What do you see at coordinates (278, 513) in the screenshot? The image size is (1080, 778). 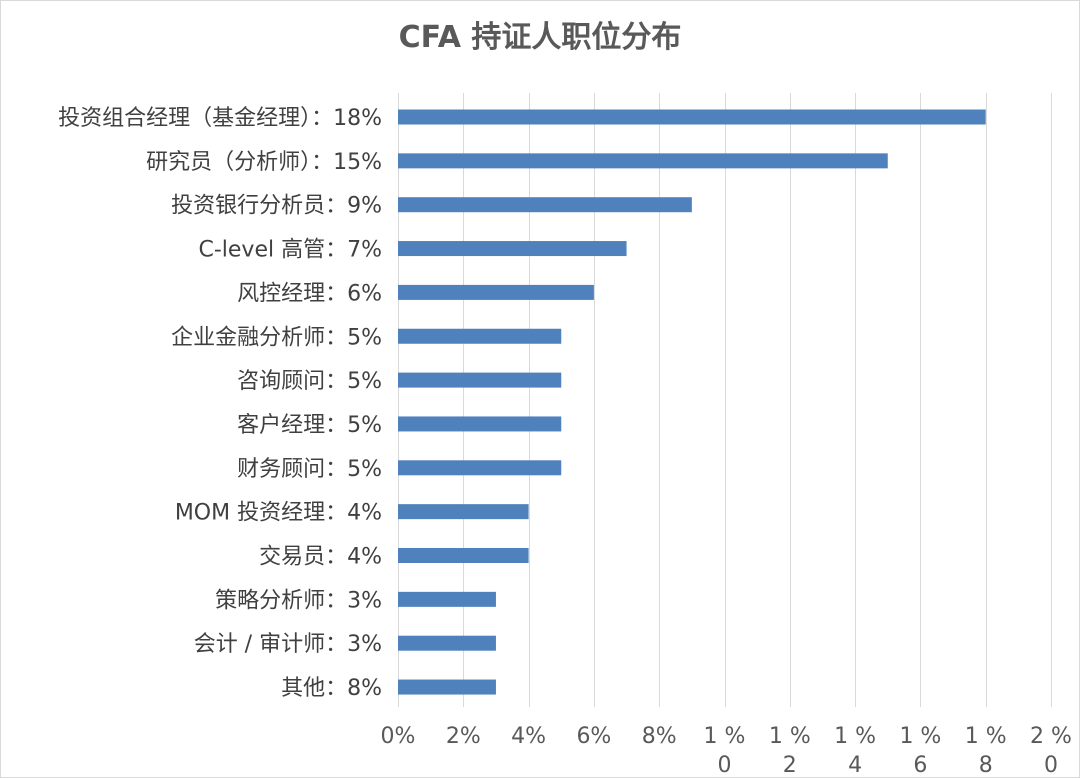 I see `category-label-9: MOM 投资经理：4%` at bounding box center [278, 513].